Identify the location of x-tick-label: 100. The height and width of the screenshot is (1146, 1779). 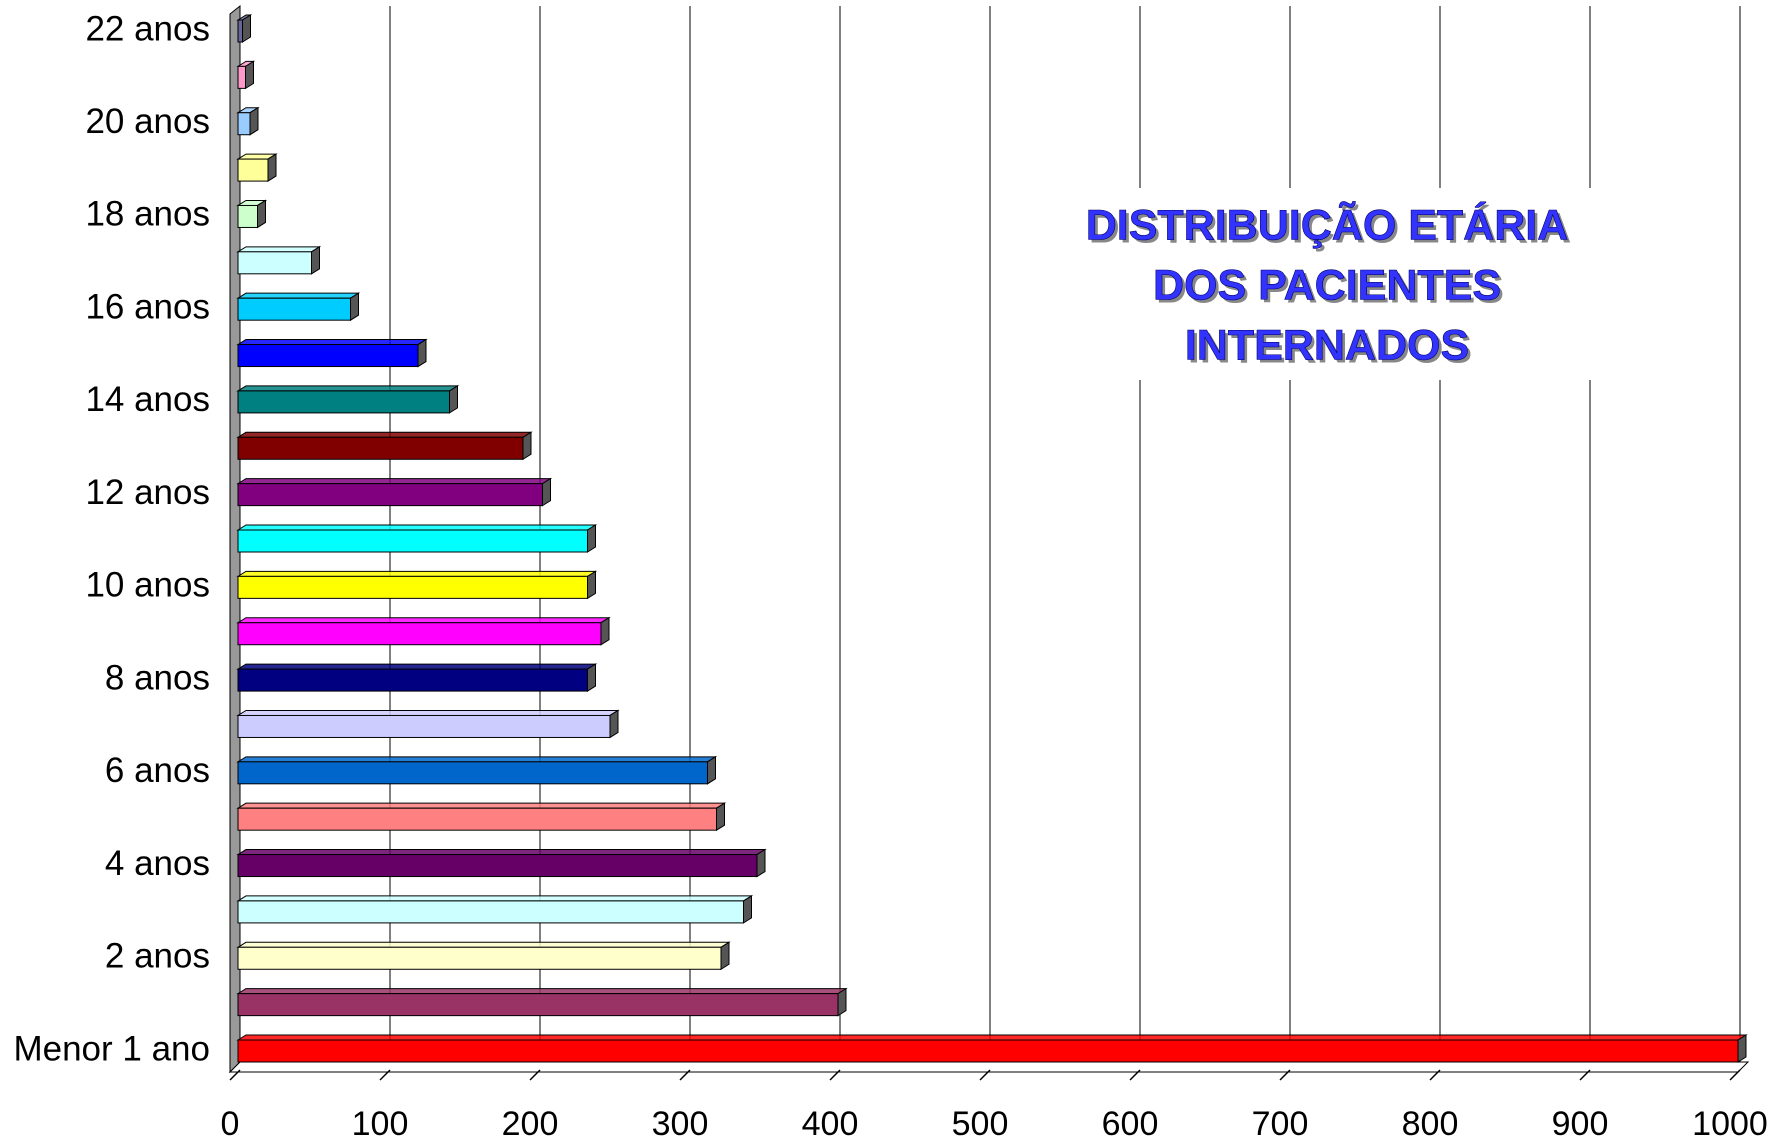
(380, 1124).